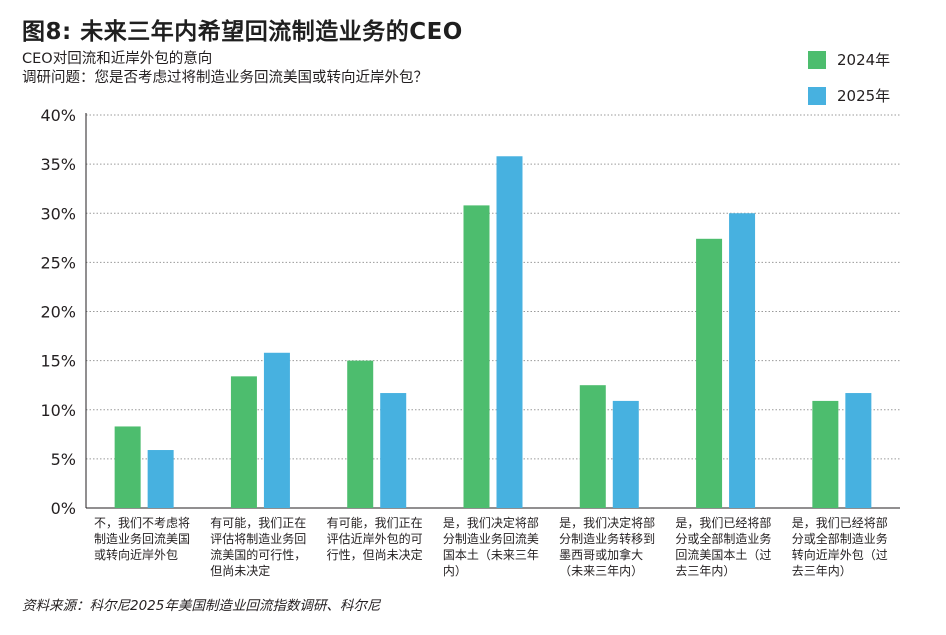 The height and width of the screenshot is (635, 946). Describe the element at coordinates (825, 454) in the screenshot. I see `bar-2024年-7` at that location.